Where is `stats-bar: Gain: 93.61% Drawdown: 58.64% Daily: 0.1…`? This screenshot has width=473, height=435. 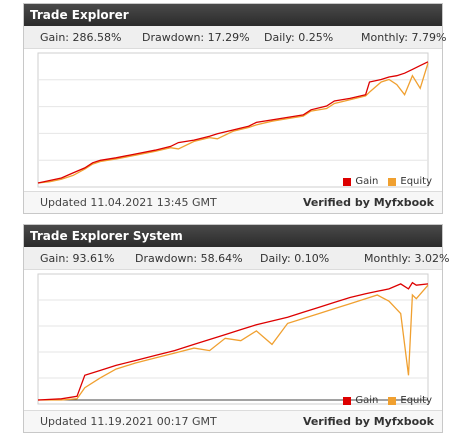 stats-bar: Gain: 93.61% Drawdown: 58.64% Daily: 0.1… is located at coordinates (236, 258).